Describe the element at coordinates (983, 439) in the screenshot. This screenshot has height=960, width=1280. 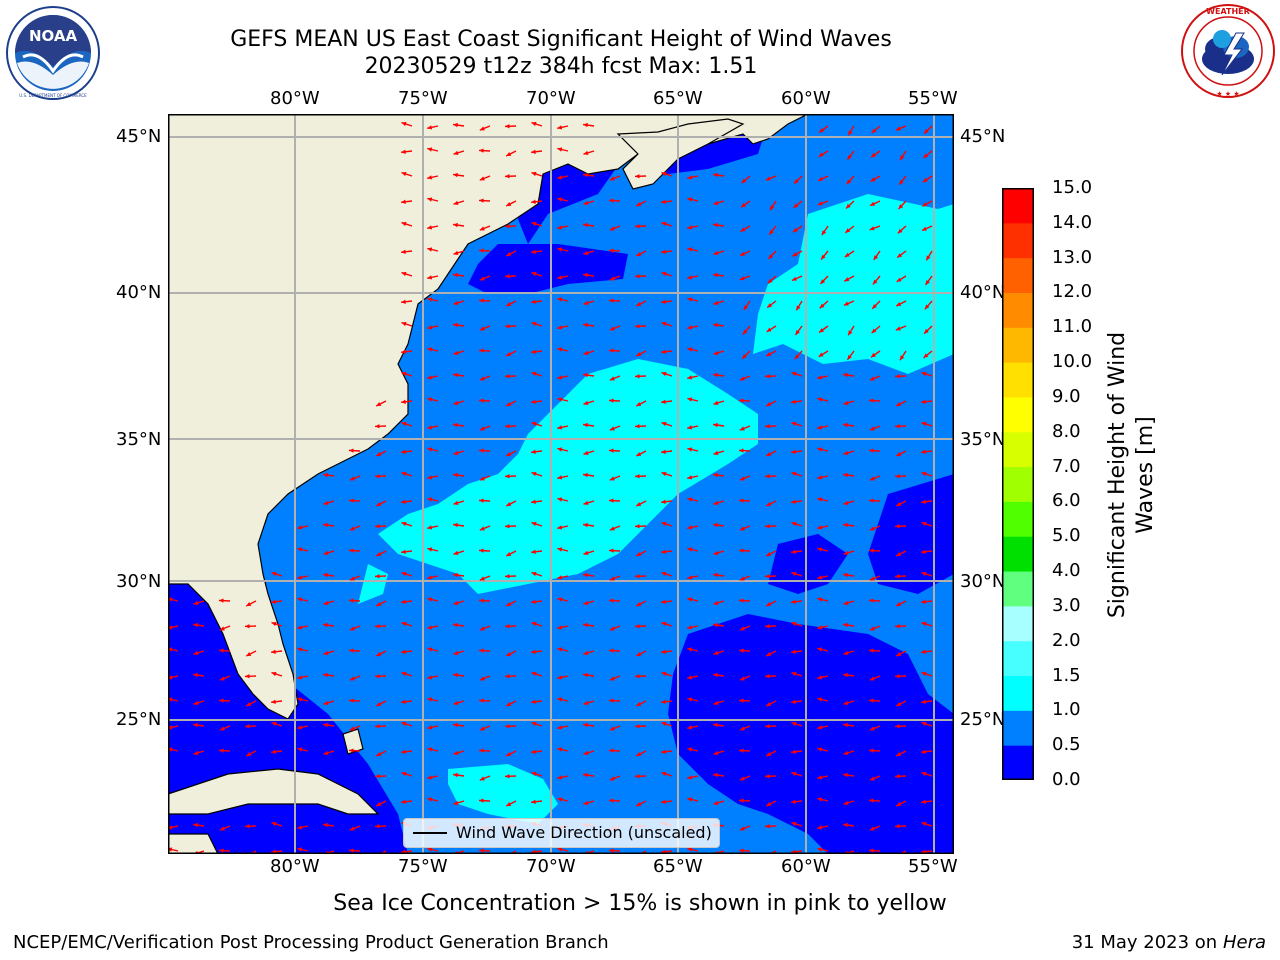
I see `lat-label-right: 35°N` at that location.